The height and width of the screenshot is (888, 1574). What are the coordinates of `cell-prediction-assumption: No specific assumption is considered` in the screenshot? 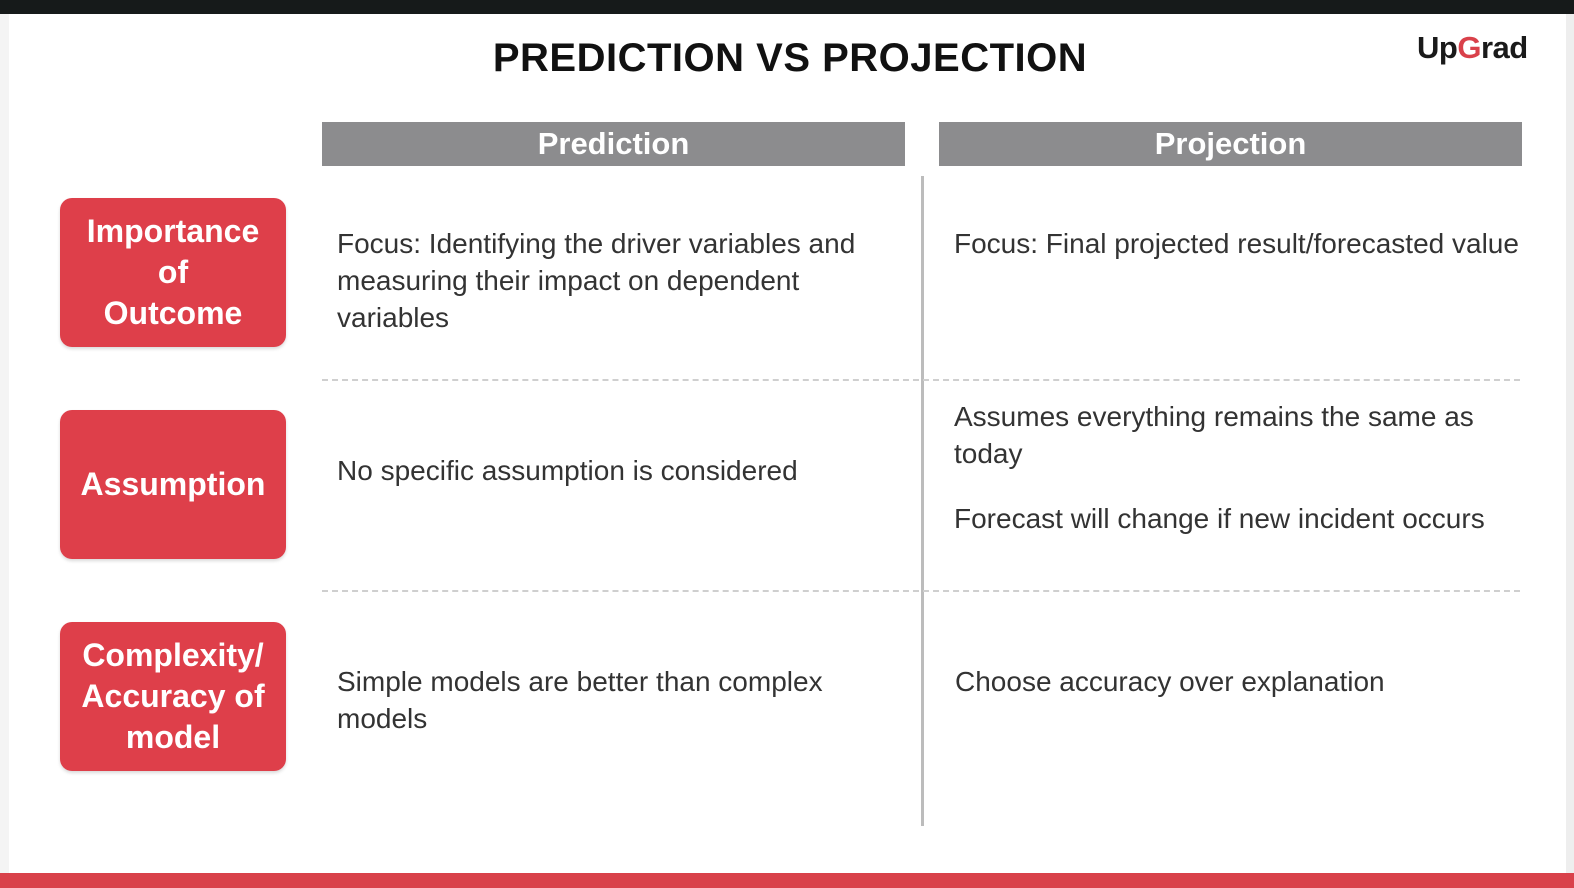 It's located at (627, 470).